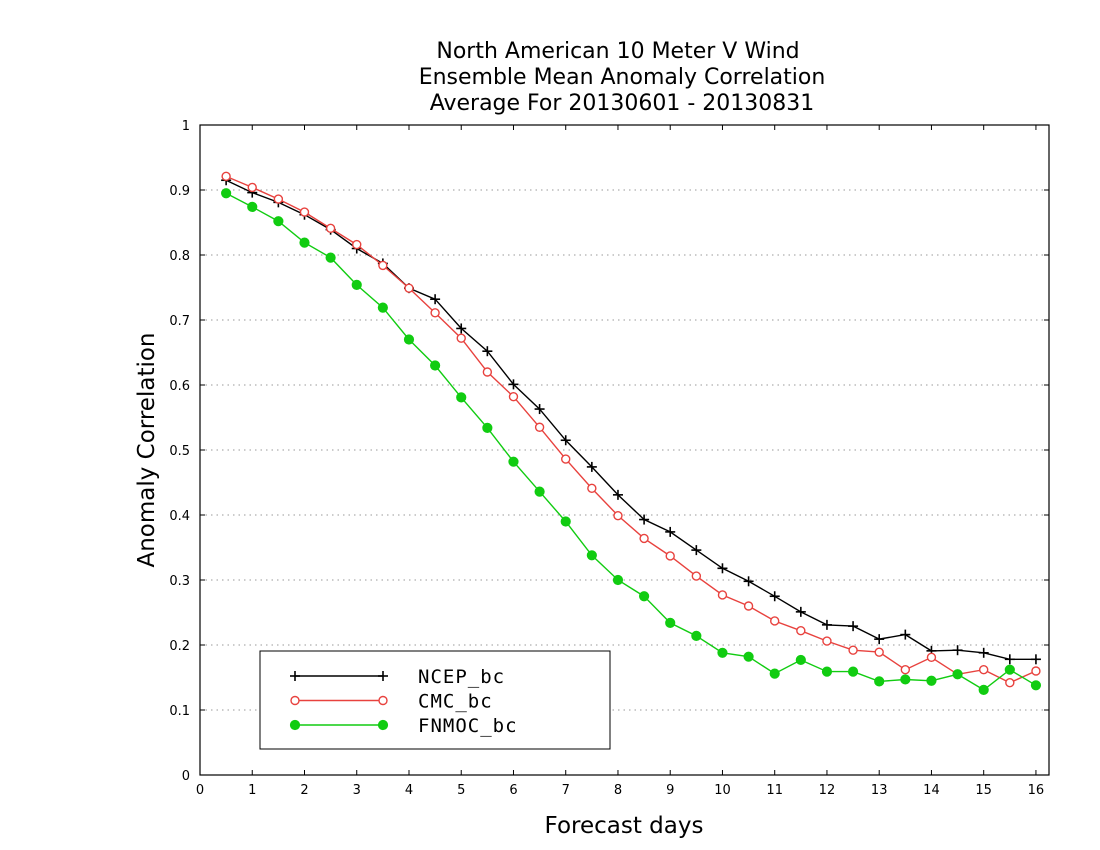 Image resolution: width=1100 pixels, height=850 pixels. Describe the element at coordinates (670, 790) in the screenshot. I see `x-tick-label: 9` at that location.